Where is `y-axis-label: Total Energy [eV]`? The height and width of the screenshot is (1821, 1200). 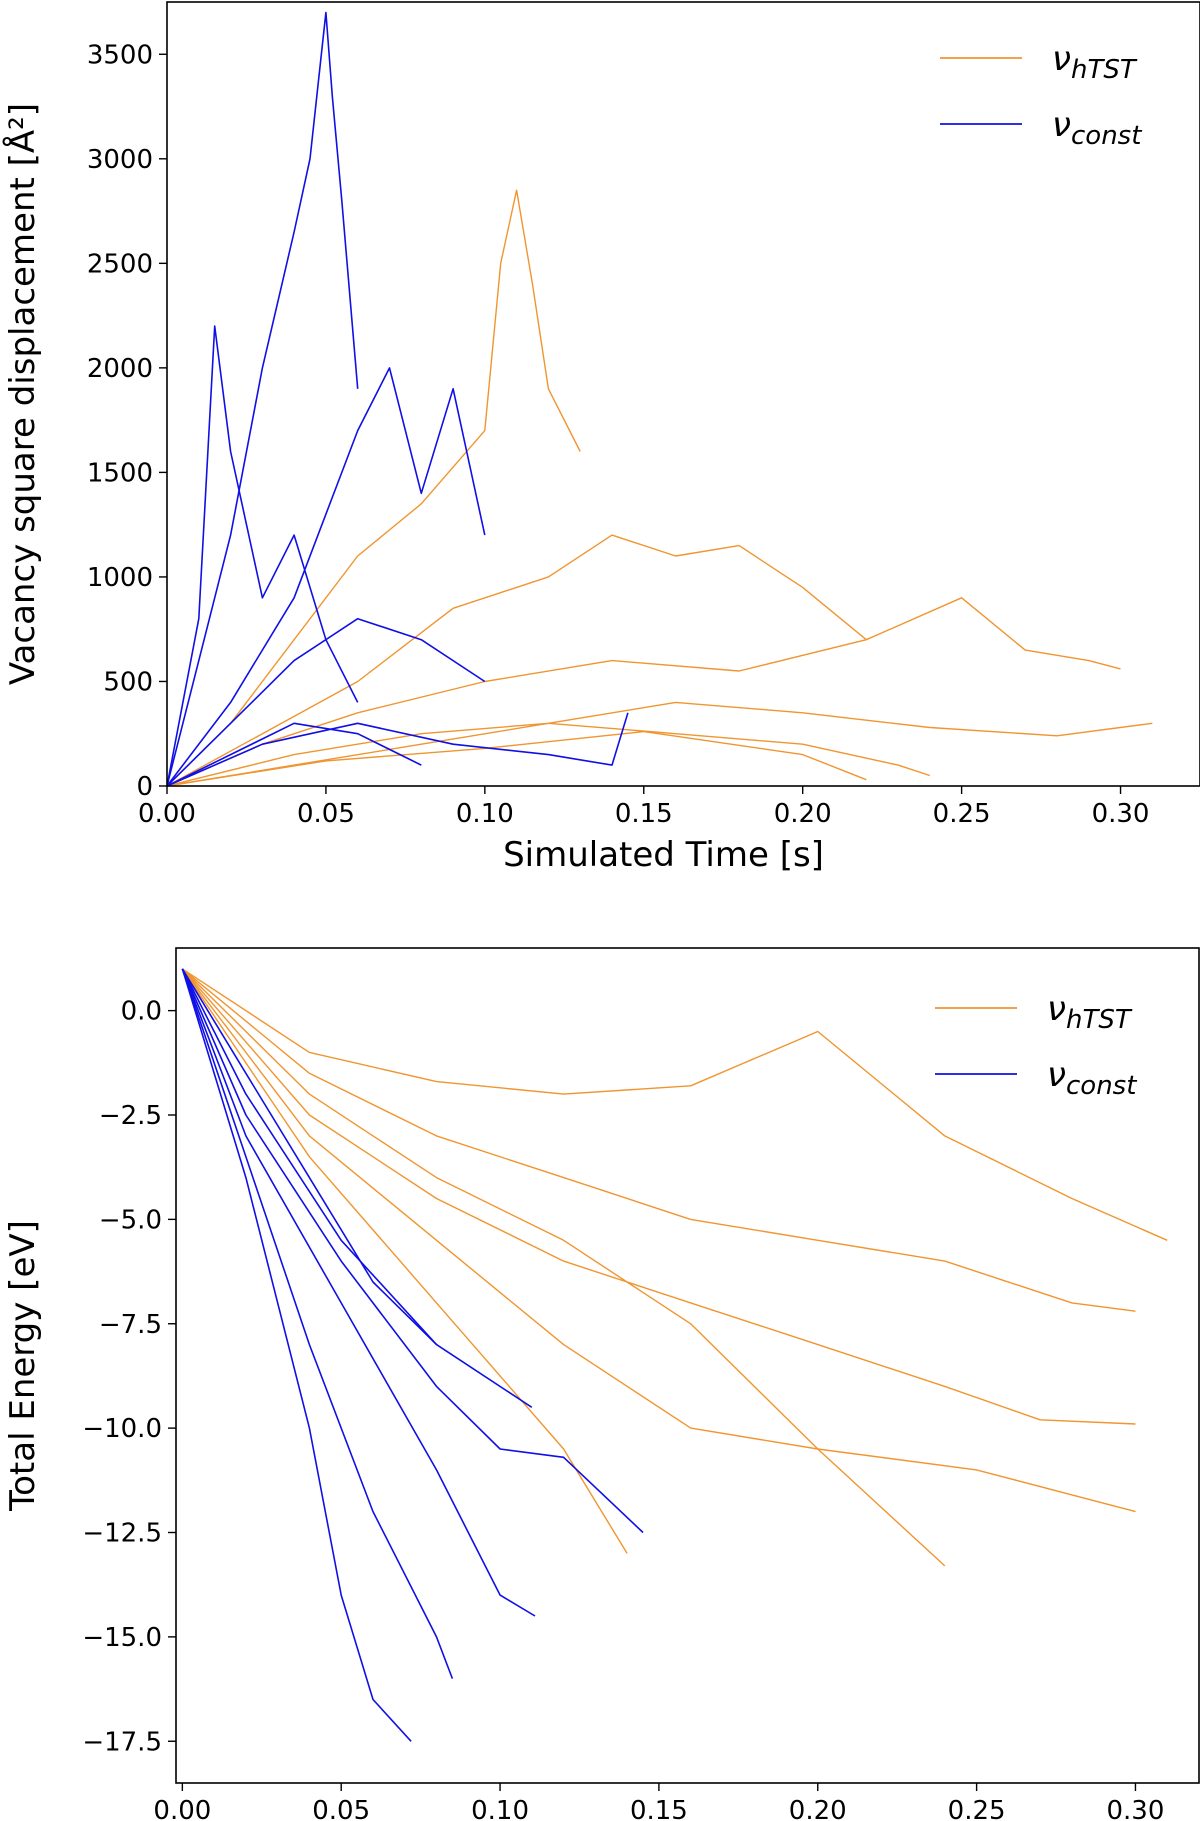
y-axis-label: Total Energy [eV] is located at coordinates (23, 1366).